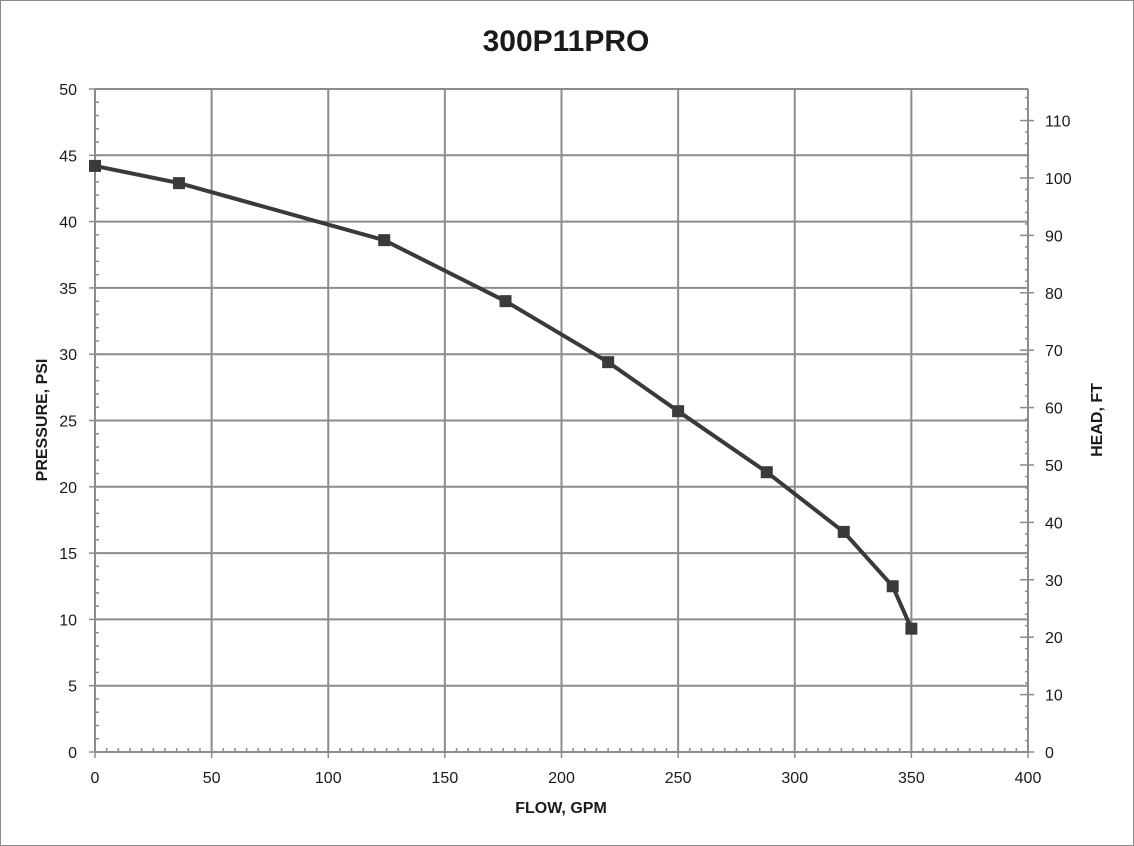 This screenshot has width=1134, height=846. Describe the element at coordinates (1054, 409) in the screenshot. I see `y-right-tick-label: 60` at that location.